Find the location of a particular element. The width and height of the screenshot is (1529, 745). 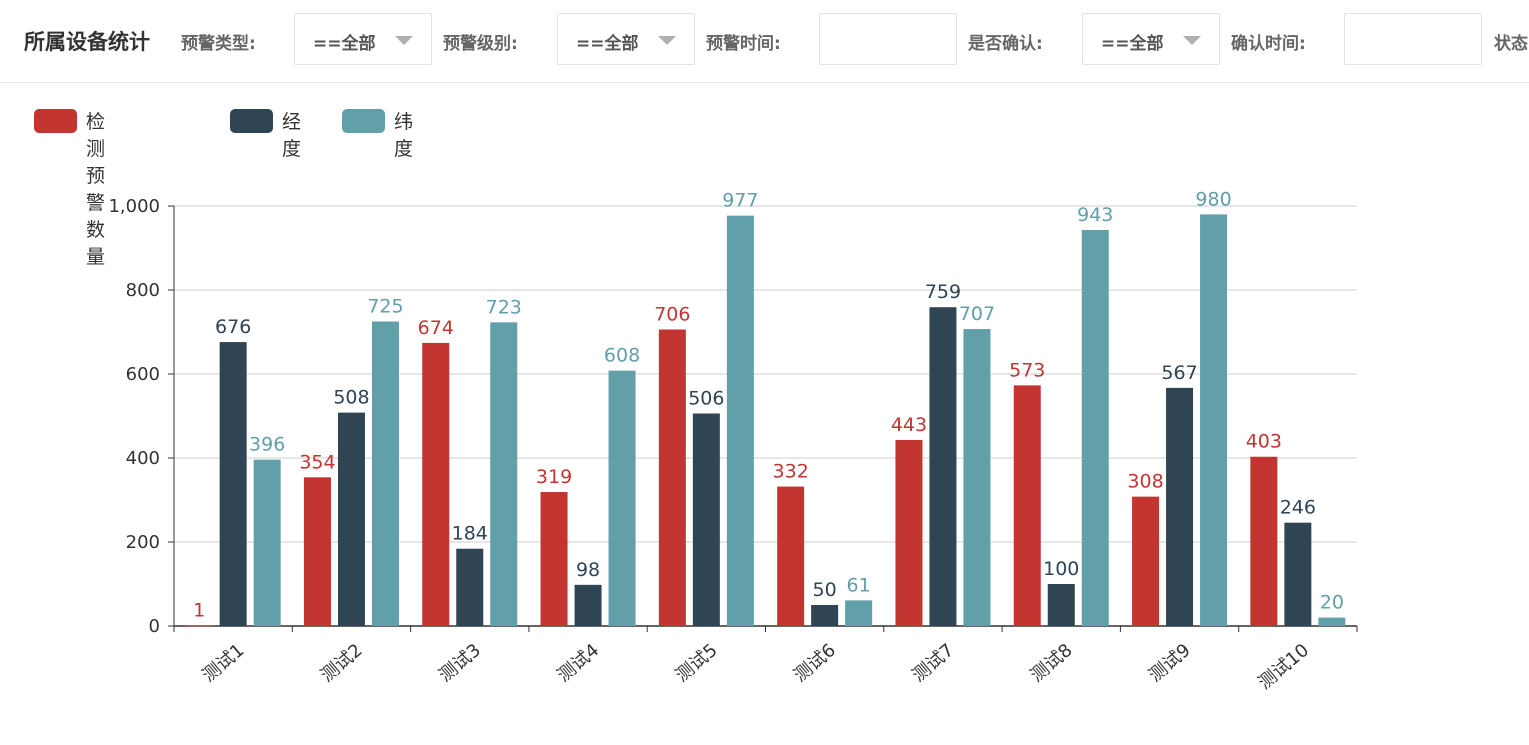

y-tick-label: 600 is located at coordinates (143, 374).